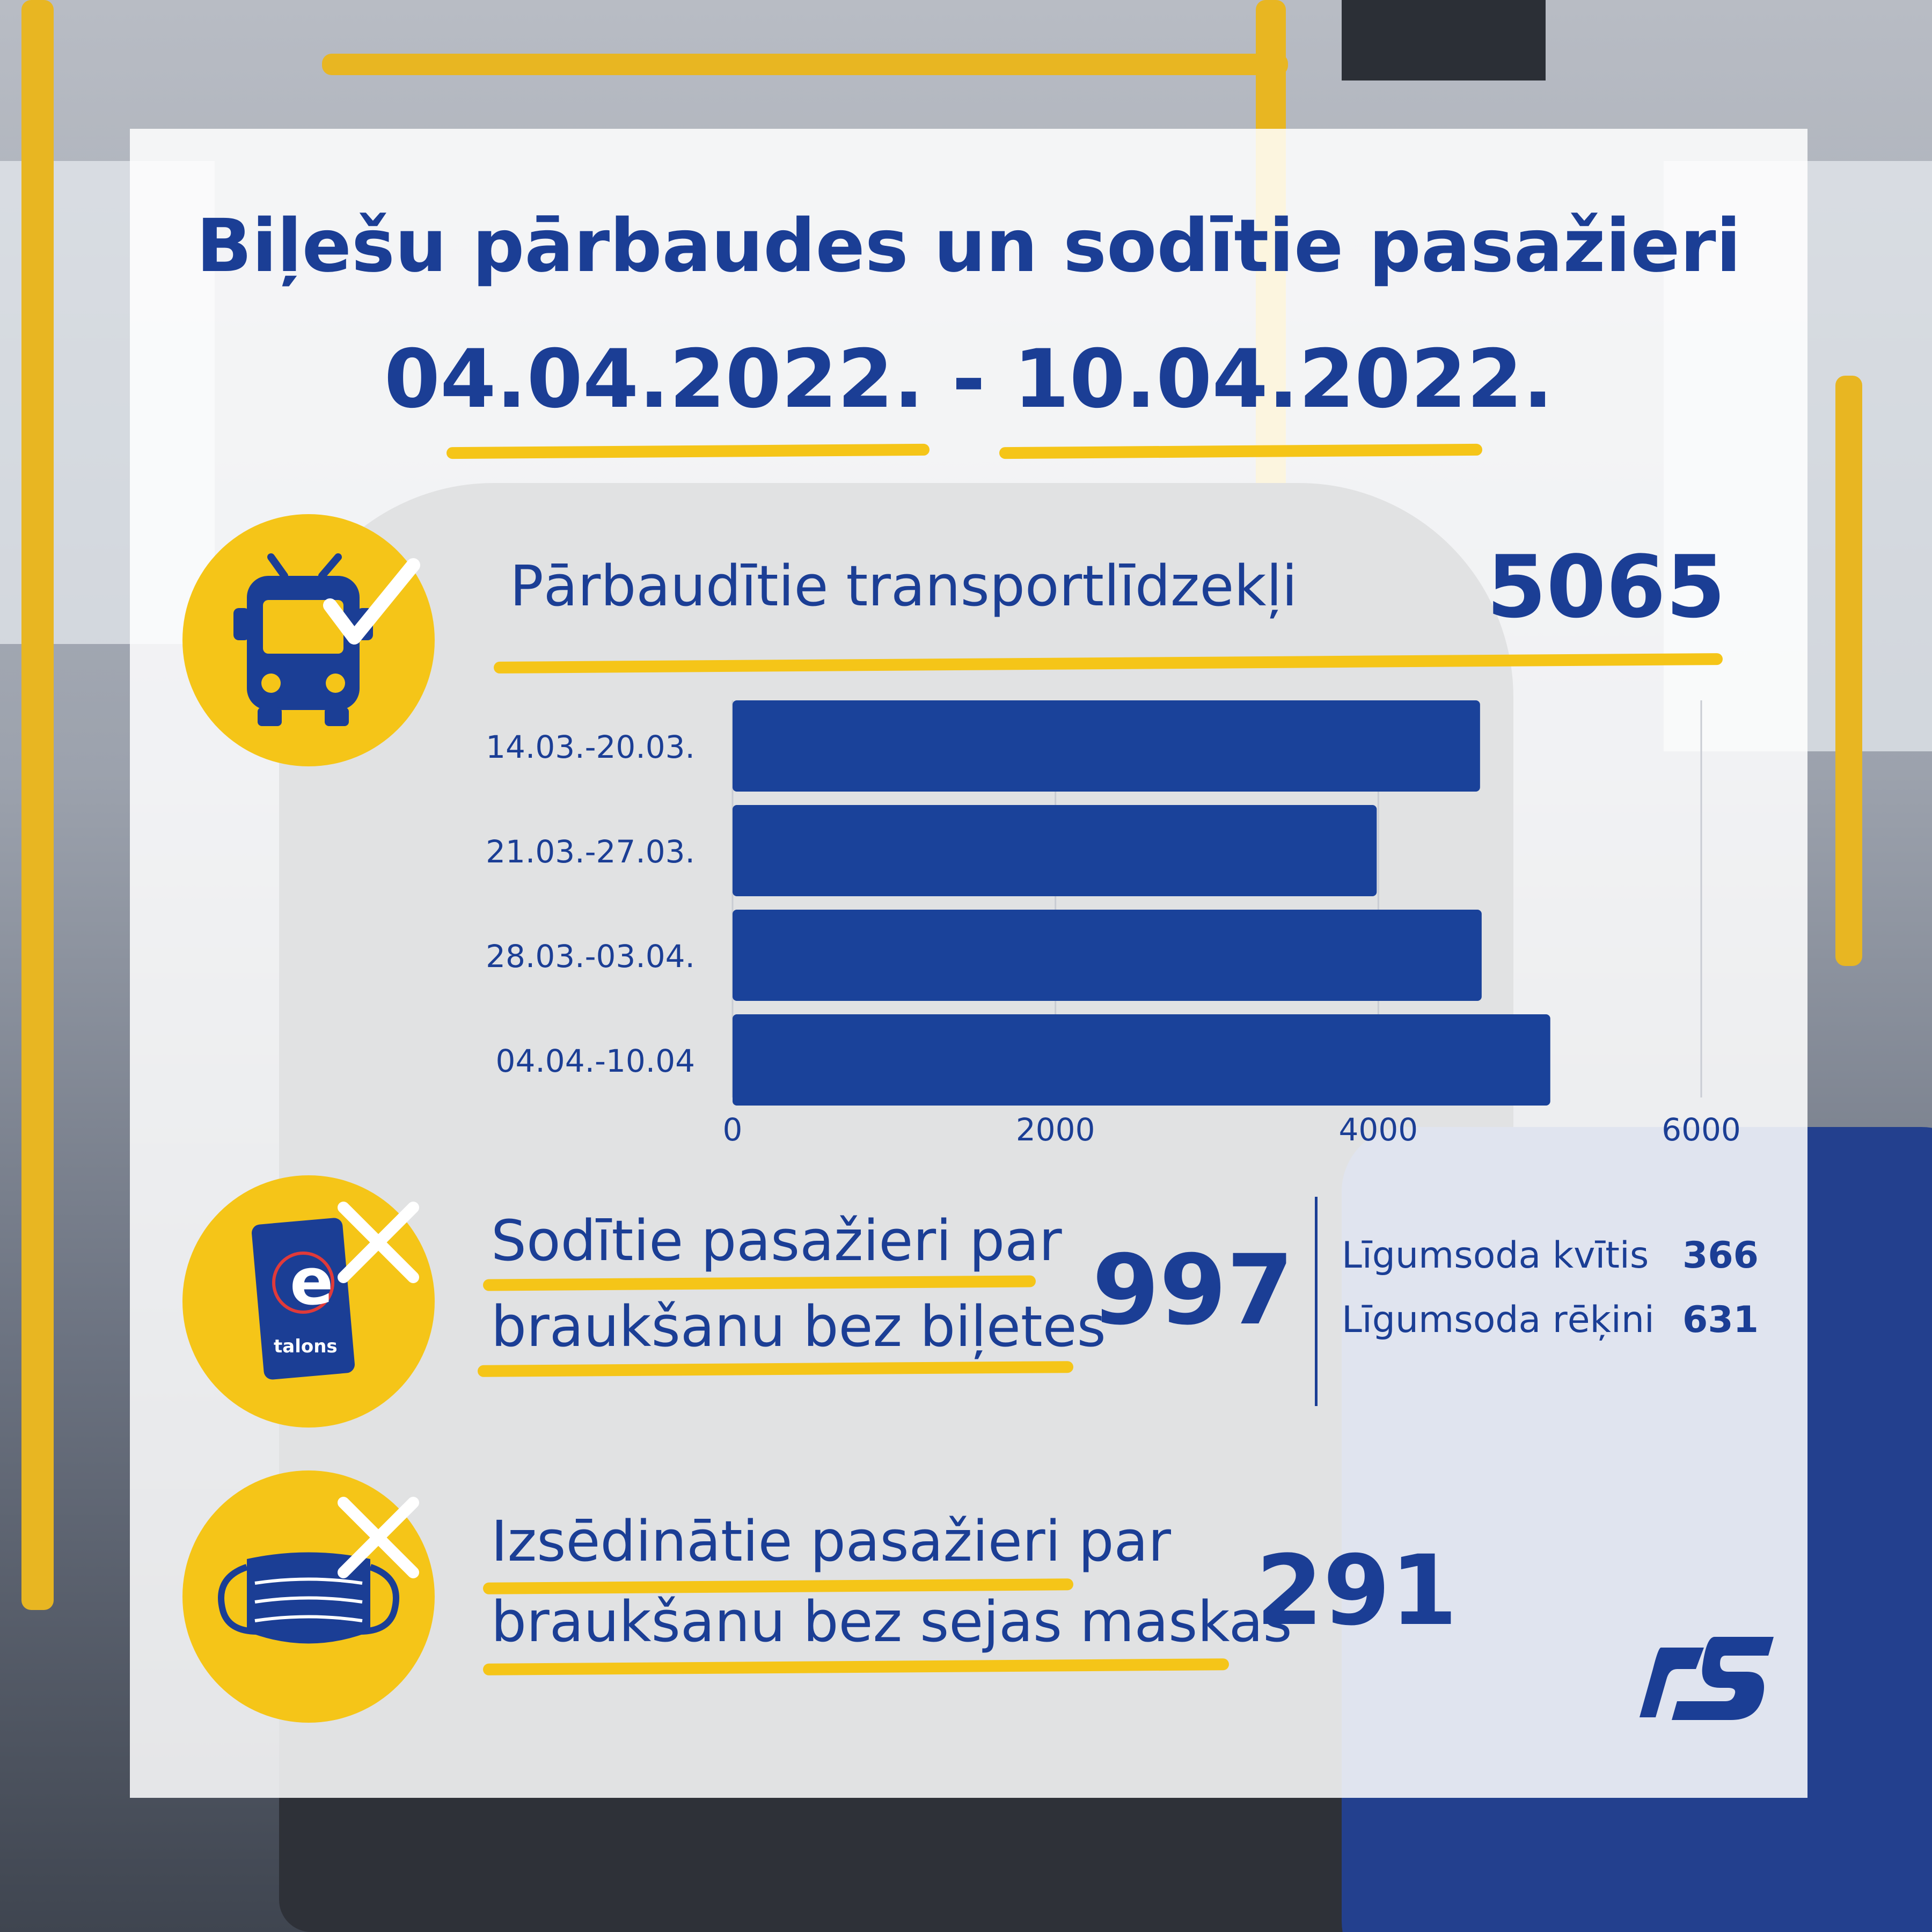  Describe the element at coordinates (1495, 1255) in the screenshot. I see `breakdown-label: Līgumsoda kvītis` at that location.